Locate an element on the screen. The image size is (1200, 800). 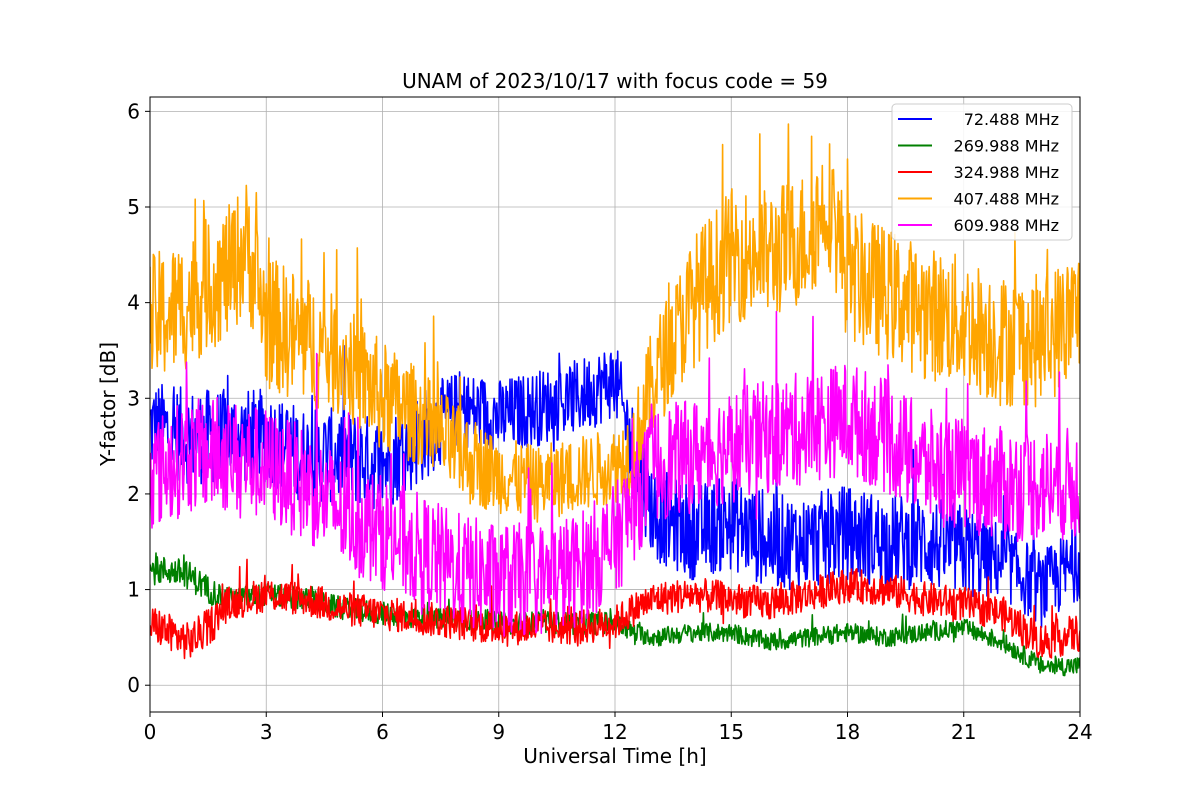
y-tick-label: 6 is located at coordinates (133, 111).